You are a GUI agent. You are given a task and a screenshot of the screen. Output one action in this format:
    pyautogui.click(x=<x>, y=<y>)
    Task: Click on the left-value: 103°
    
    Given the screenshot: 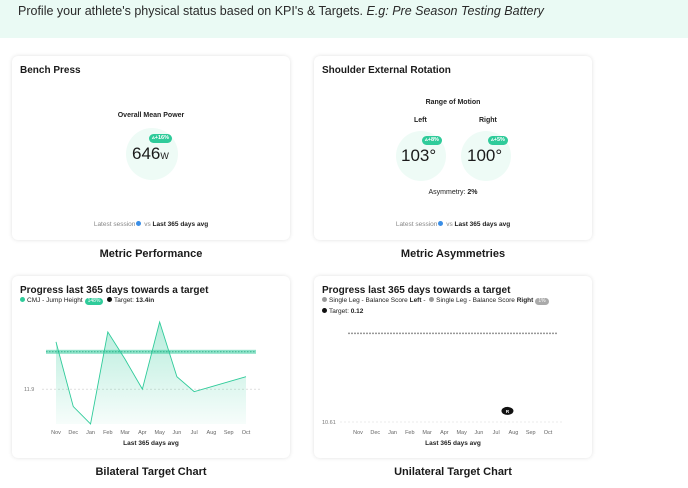 What is the action you would take?
    pyautogui.click(x=419, y=155)
    